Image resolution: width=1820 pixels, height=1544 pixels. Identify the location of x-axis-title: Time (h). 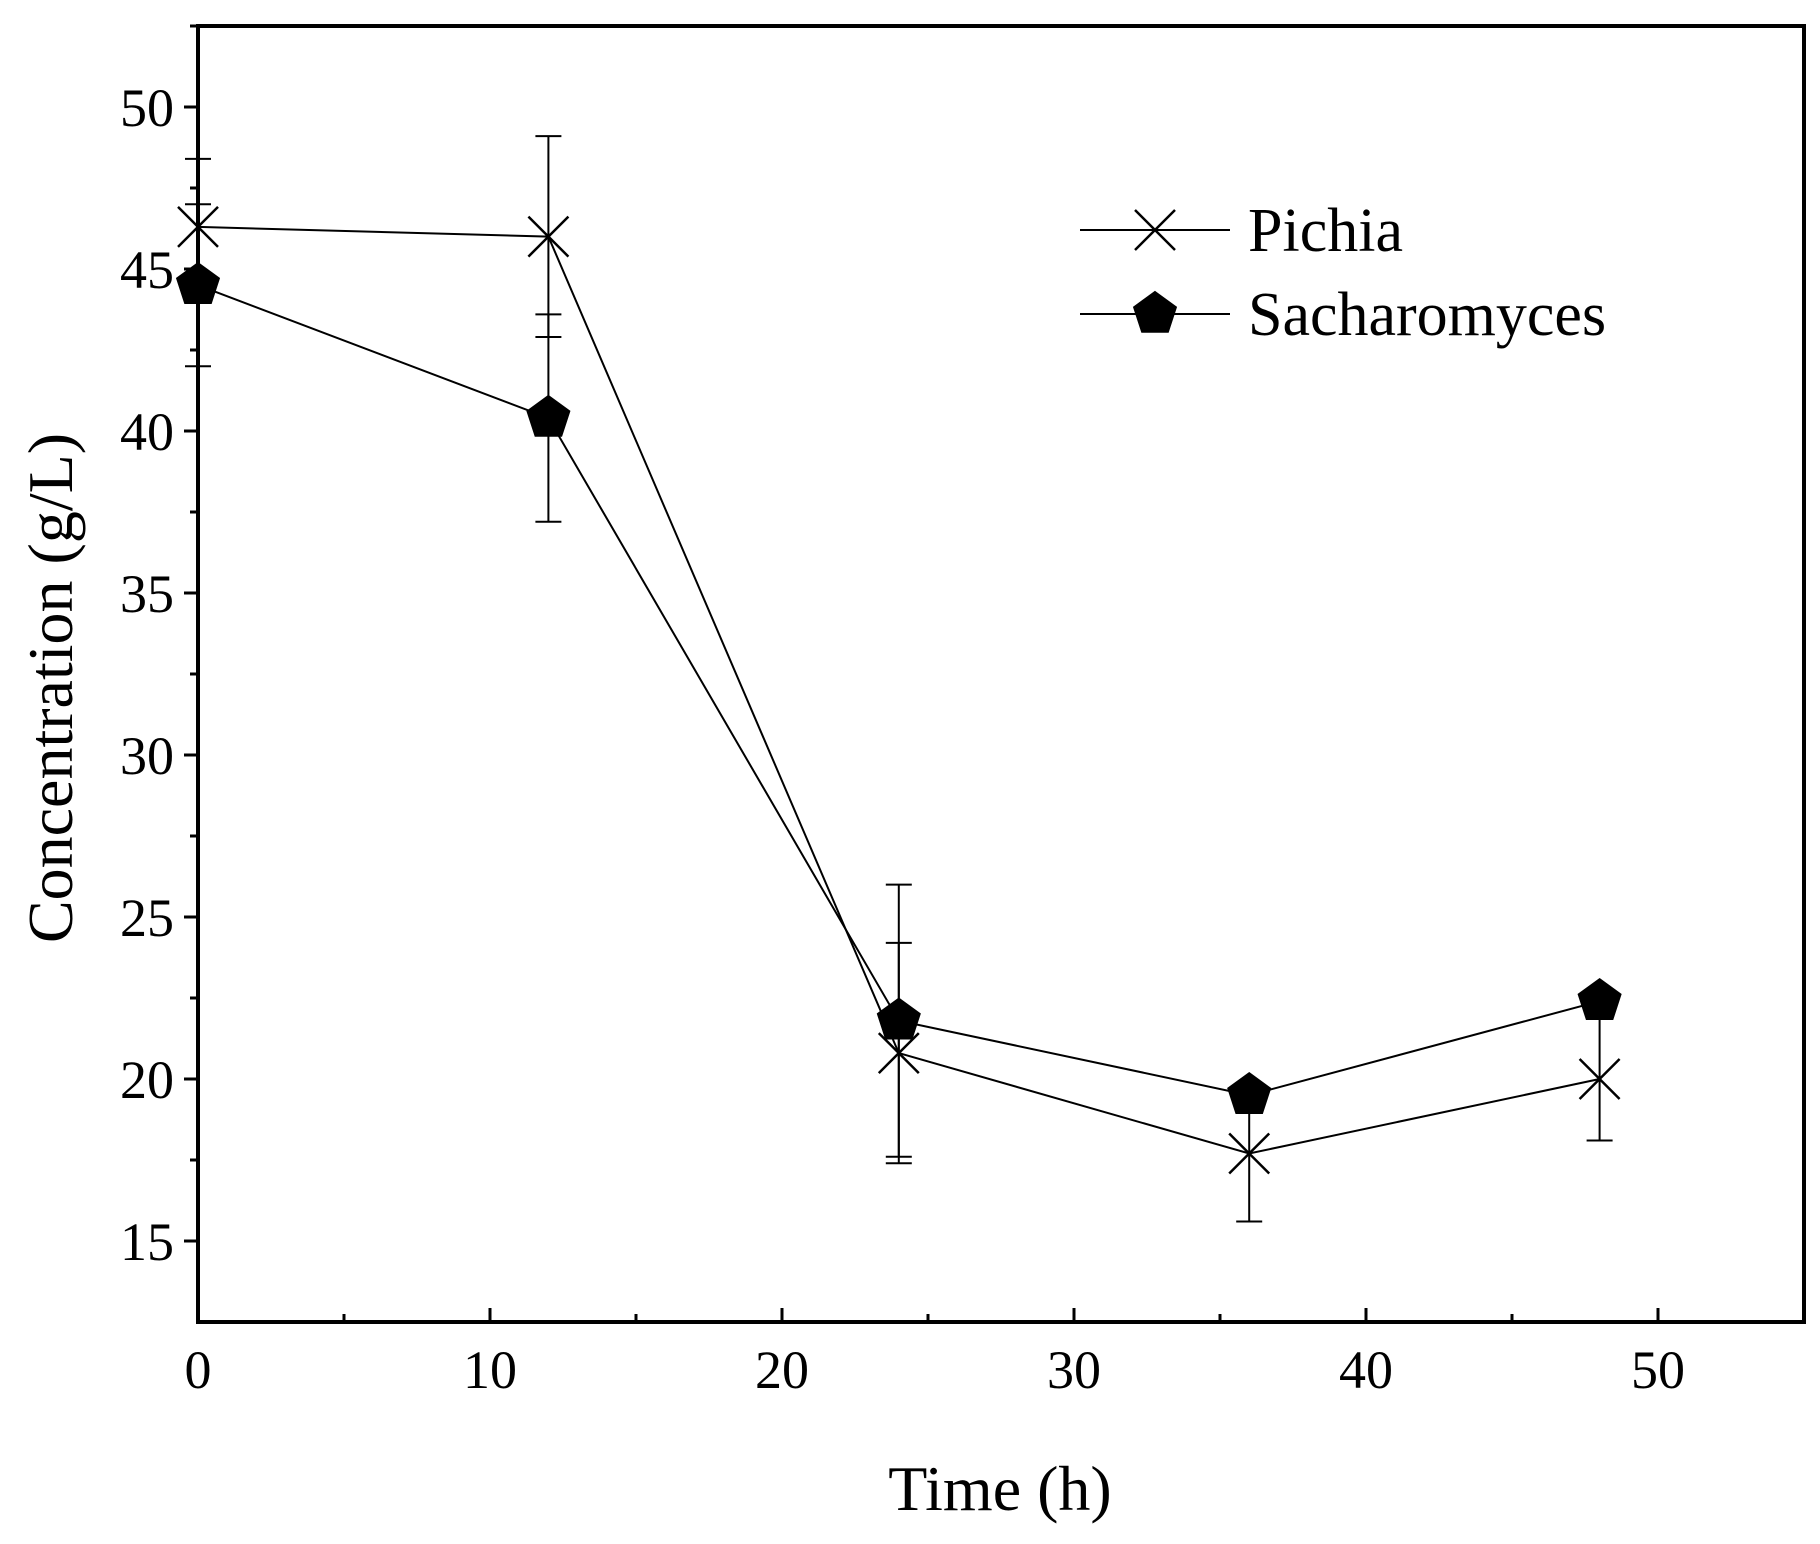
(999, 1488).